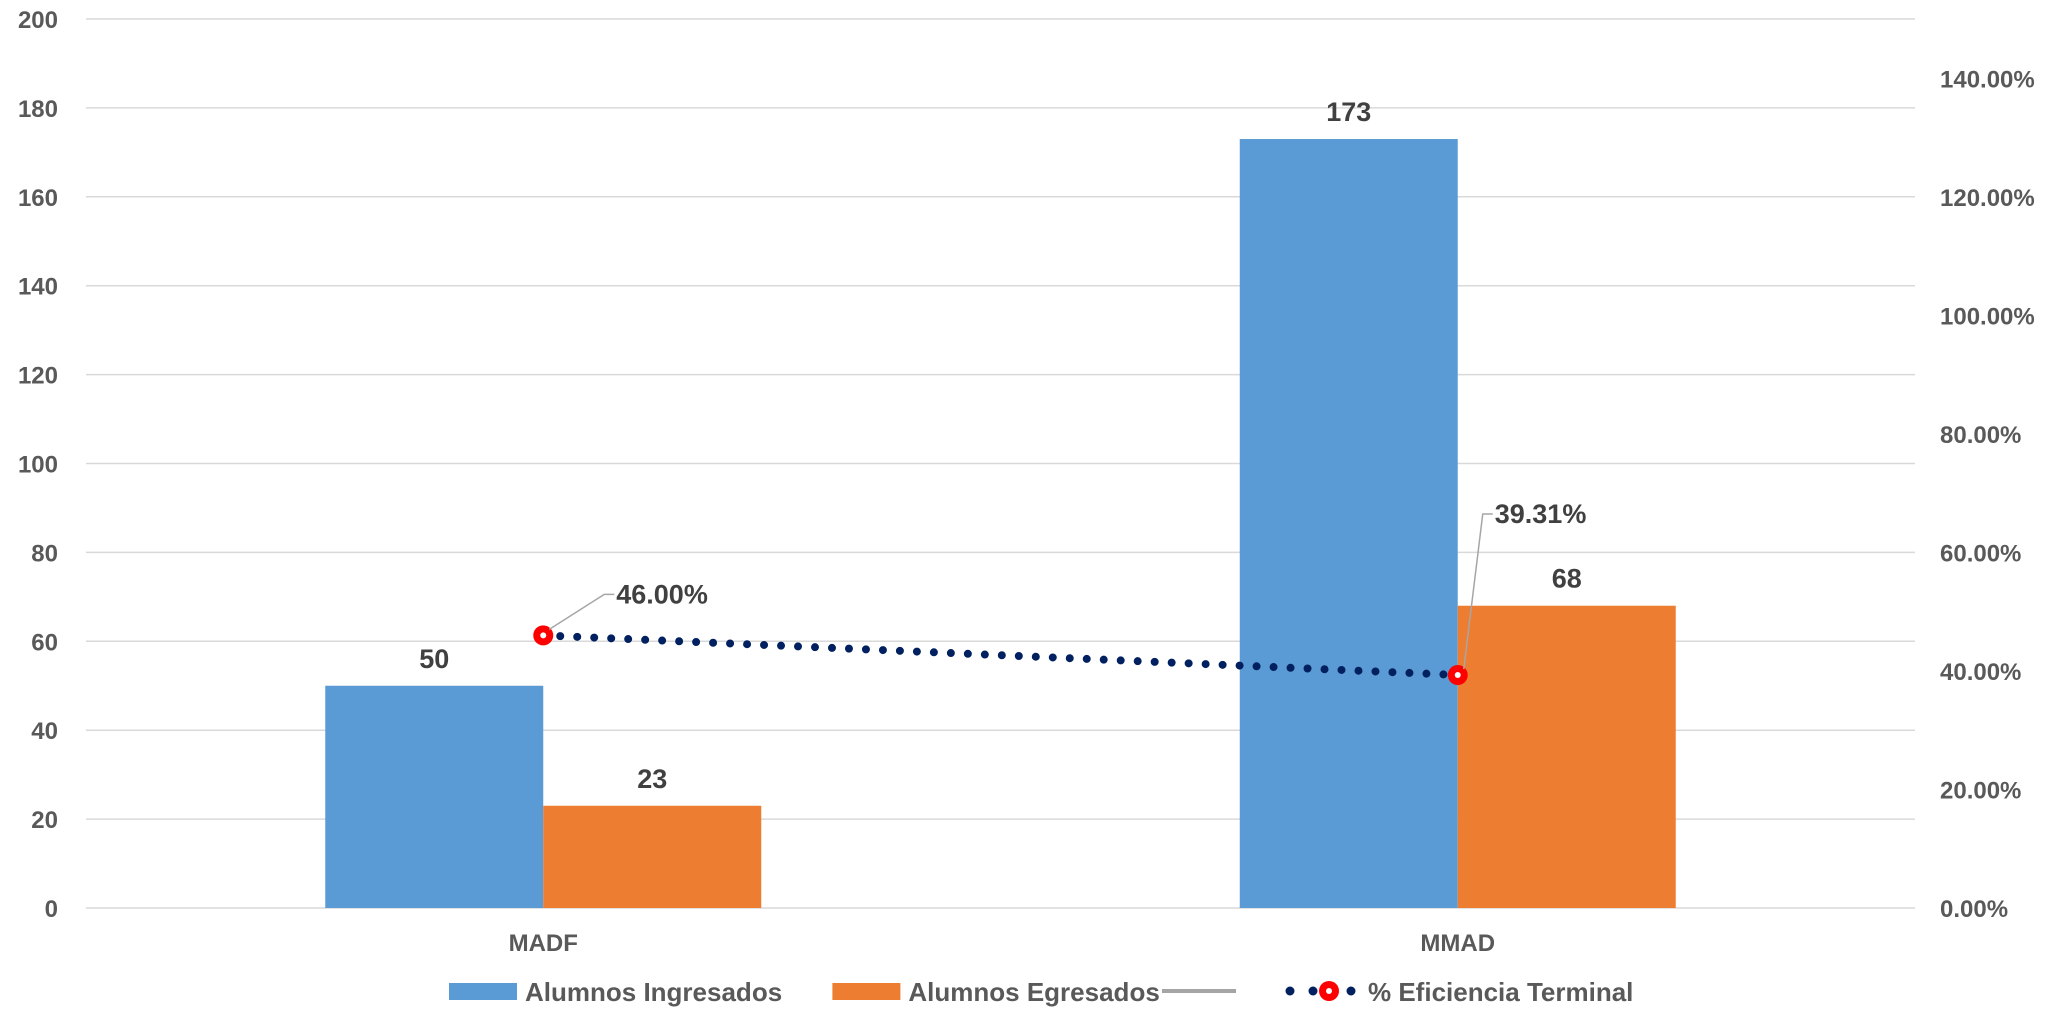  I want to click on left-axis-ticks: 0 20 40 60 80 100 120 140 160 180 200, so click(38, 465).